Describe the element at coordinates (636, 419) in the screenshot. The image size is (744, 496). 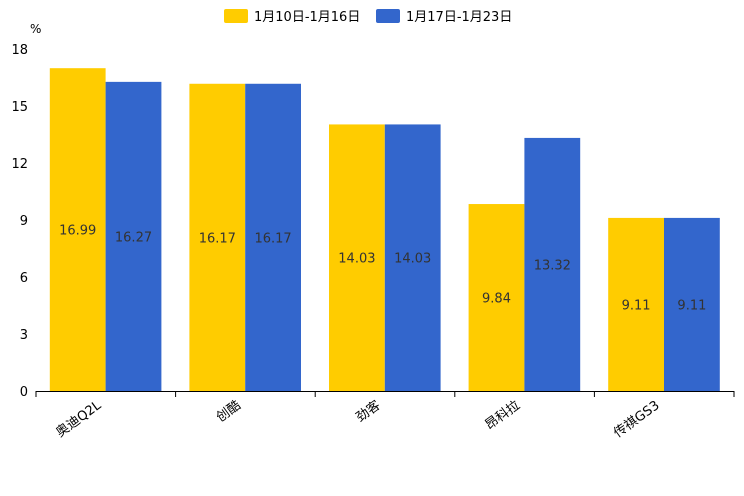
I see `x-category-label: 传祺GS3` at that location.